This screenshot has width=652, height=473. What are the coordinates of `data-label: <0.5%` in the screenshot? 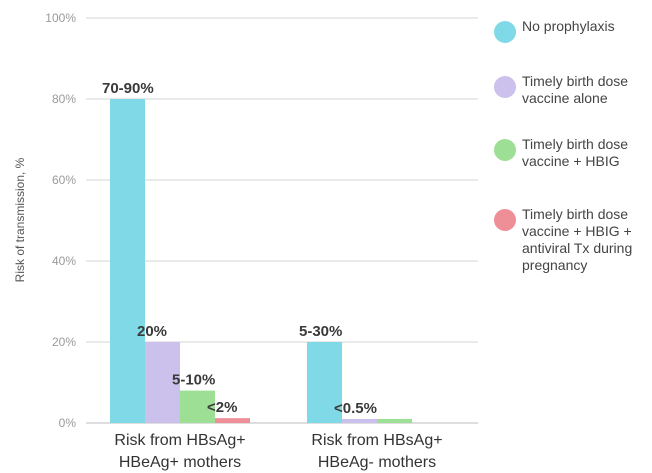 It's located at (355, 408).